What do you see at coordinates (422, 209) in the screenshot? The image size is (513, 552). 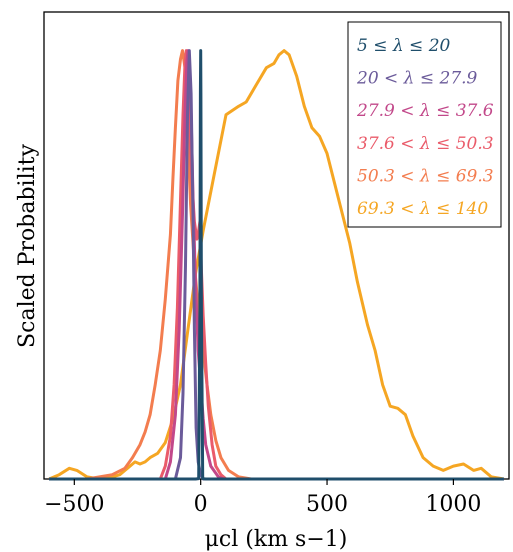 I see `legend-entry-6: 69.3 < λ ≤ 140` at bounding box center [422, 209].